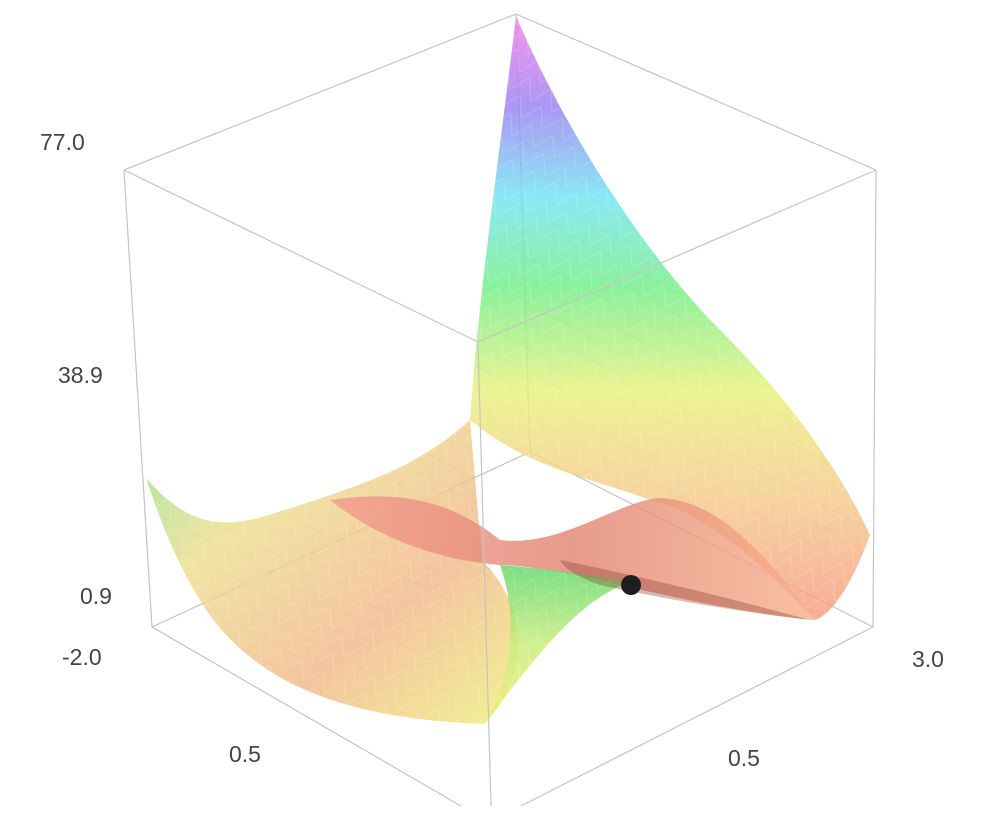  I want to click on y-tick-label: 3.0, so click(928, 659).